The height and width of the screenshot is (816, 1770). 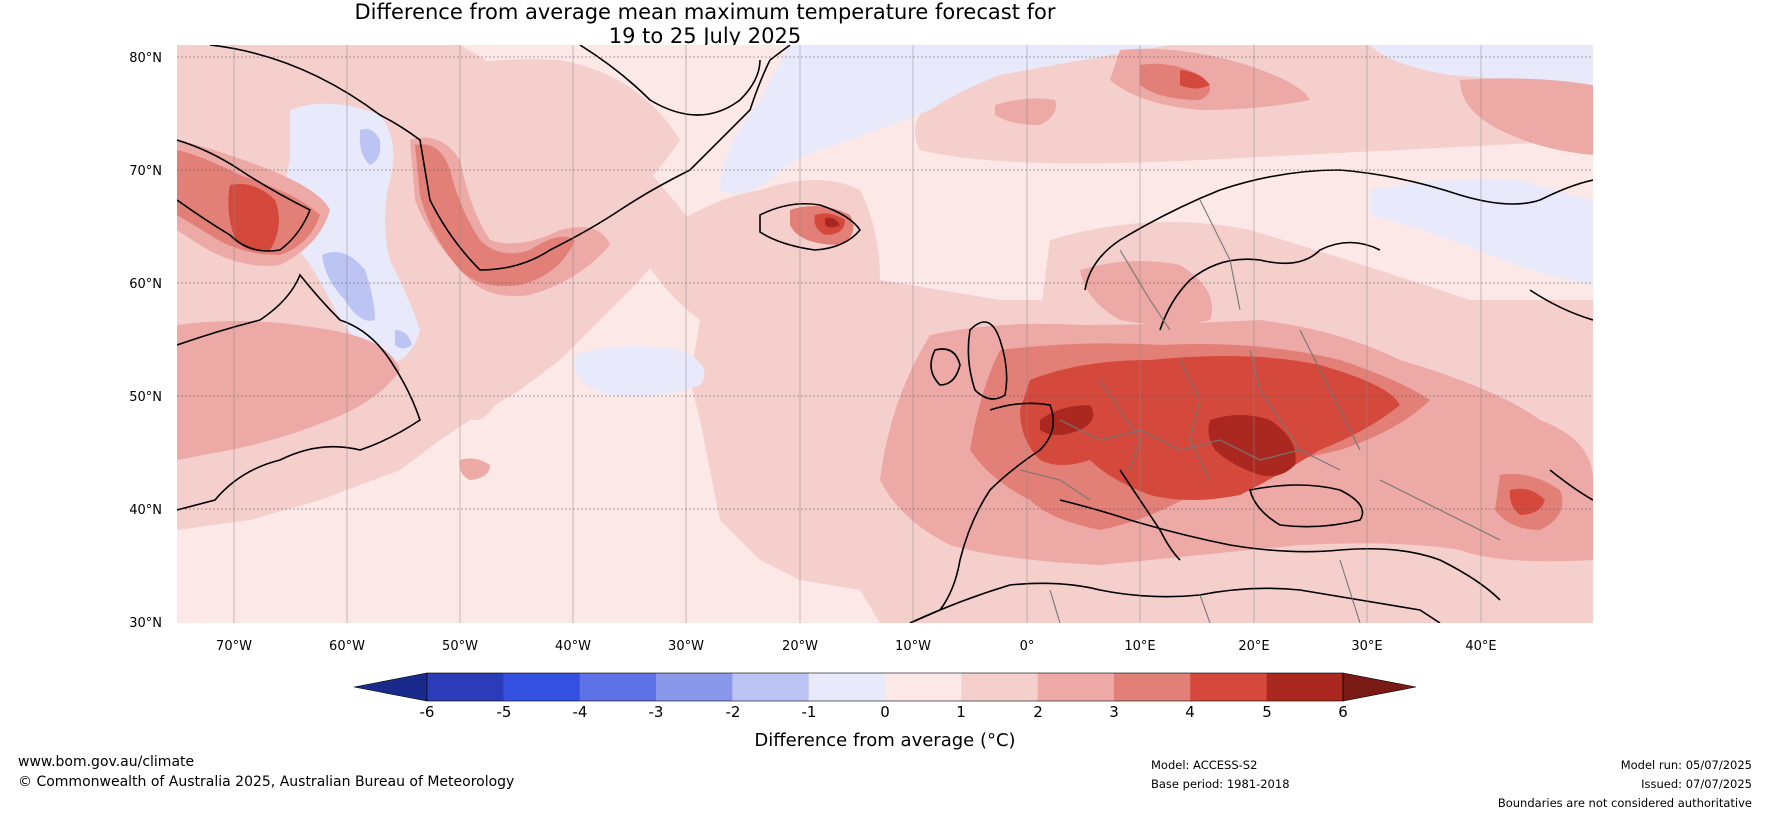 What do you see at coordinates (1253, 646) in the screenshot?
I see `lon-label-20e: 20°E` at bounding box center [1253, 646].